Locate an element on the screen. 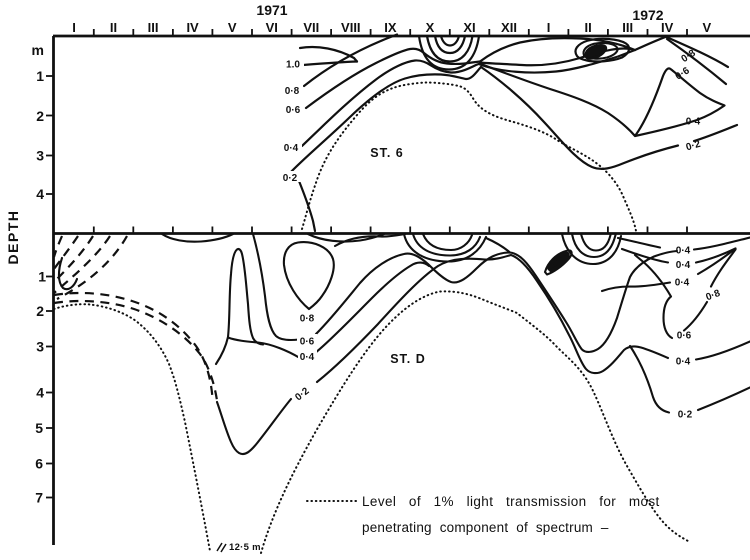 This screenshot has width=750, height=560. svg-text: 5 is located at coordinates (39, 428).